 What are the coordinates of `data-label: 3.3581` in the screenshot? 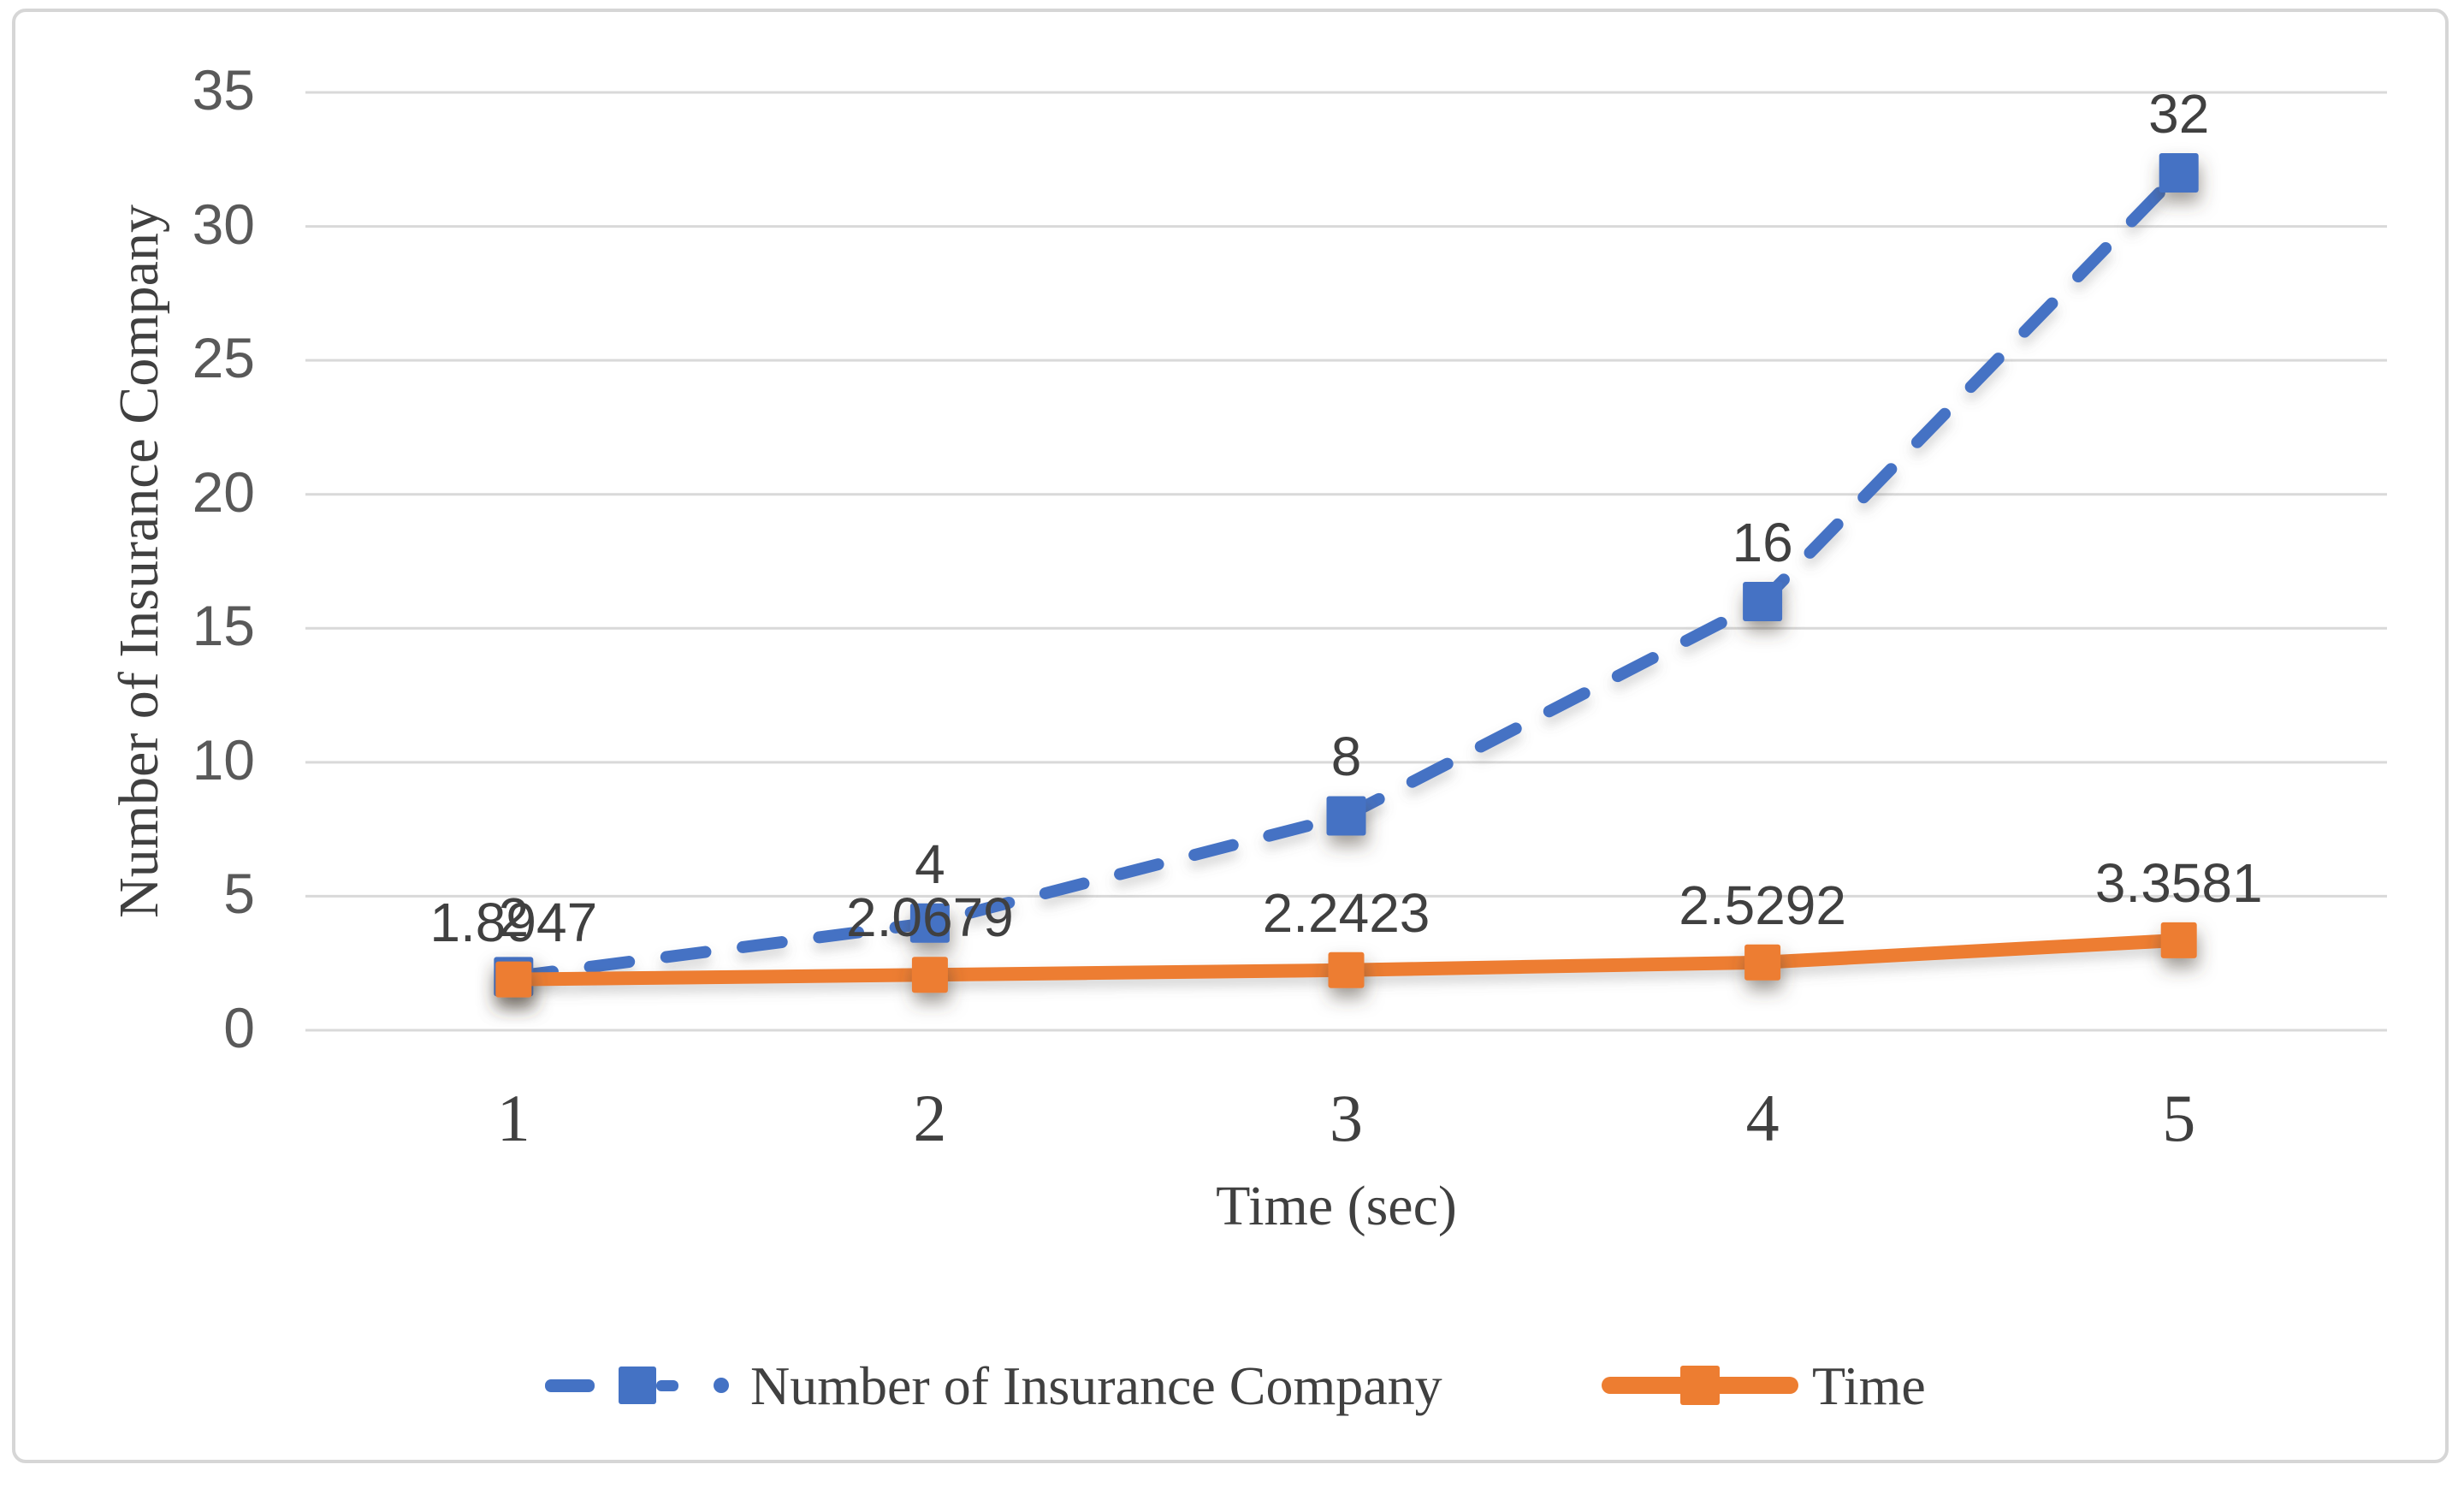 It's located at (2178, 883).